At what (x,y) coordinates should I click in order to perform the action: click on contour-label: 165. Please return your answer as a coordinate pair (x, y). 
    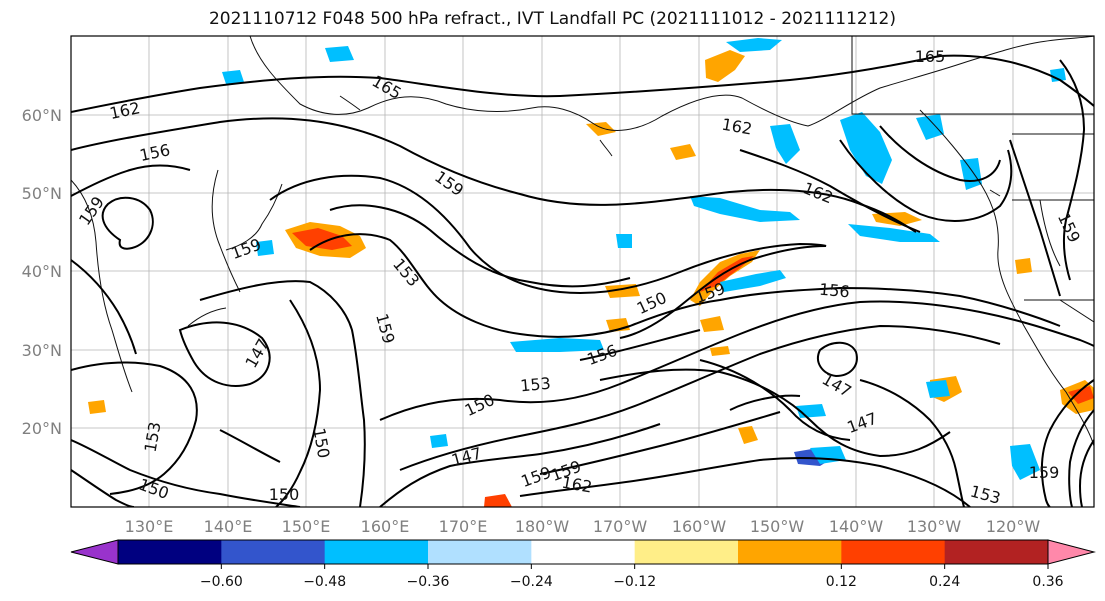
    Looking at the image, I should click on (930, 56).